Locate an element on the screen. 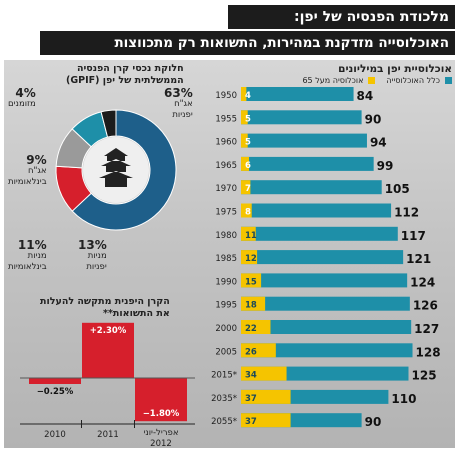 Image resolution: width=458 pixels, height=451 pixels. pie-title-line2: הממשלתית של יפן (GPIF) is located at coordinates (125, 80).